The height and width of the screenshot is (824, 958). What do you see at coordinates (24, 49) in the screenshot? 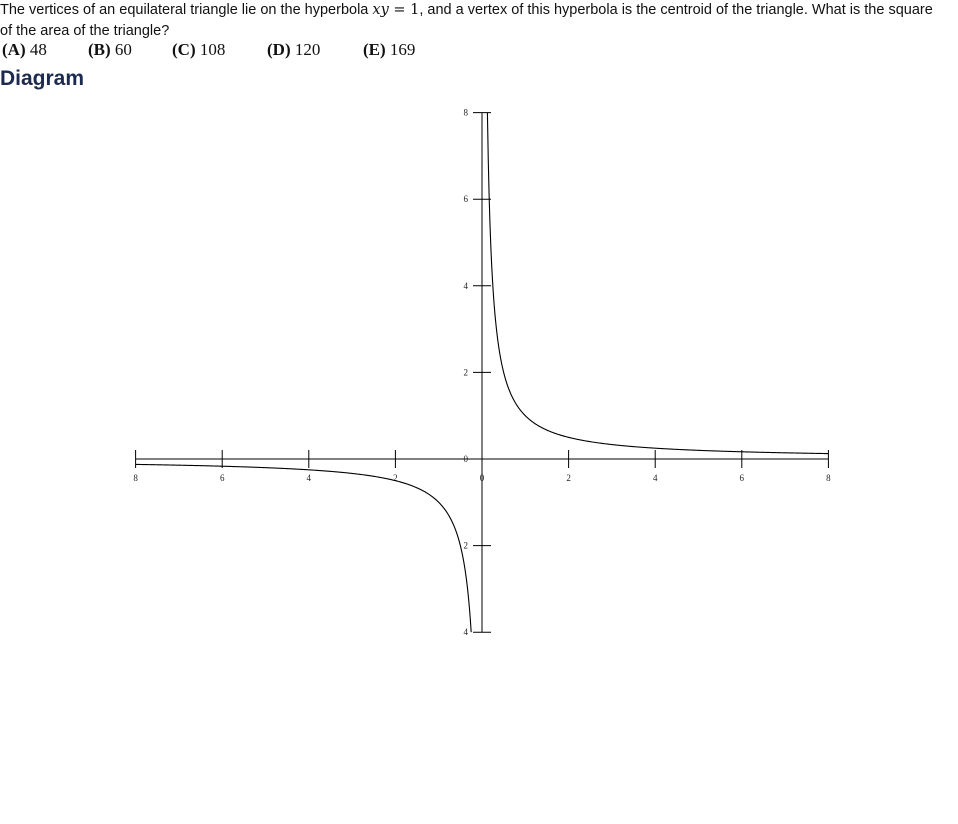
I see `choice-a: (A) 48` at bounding box center [24, 49].